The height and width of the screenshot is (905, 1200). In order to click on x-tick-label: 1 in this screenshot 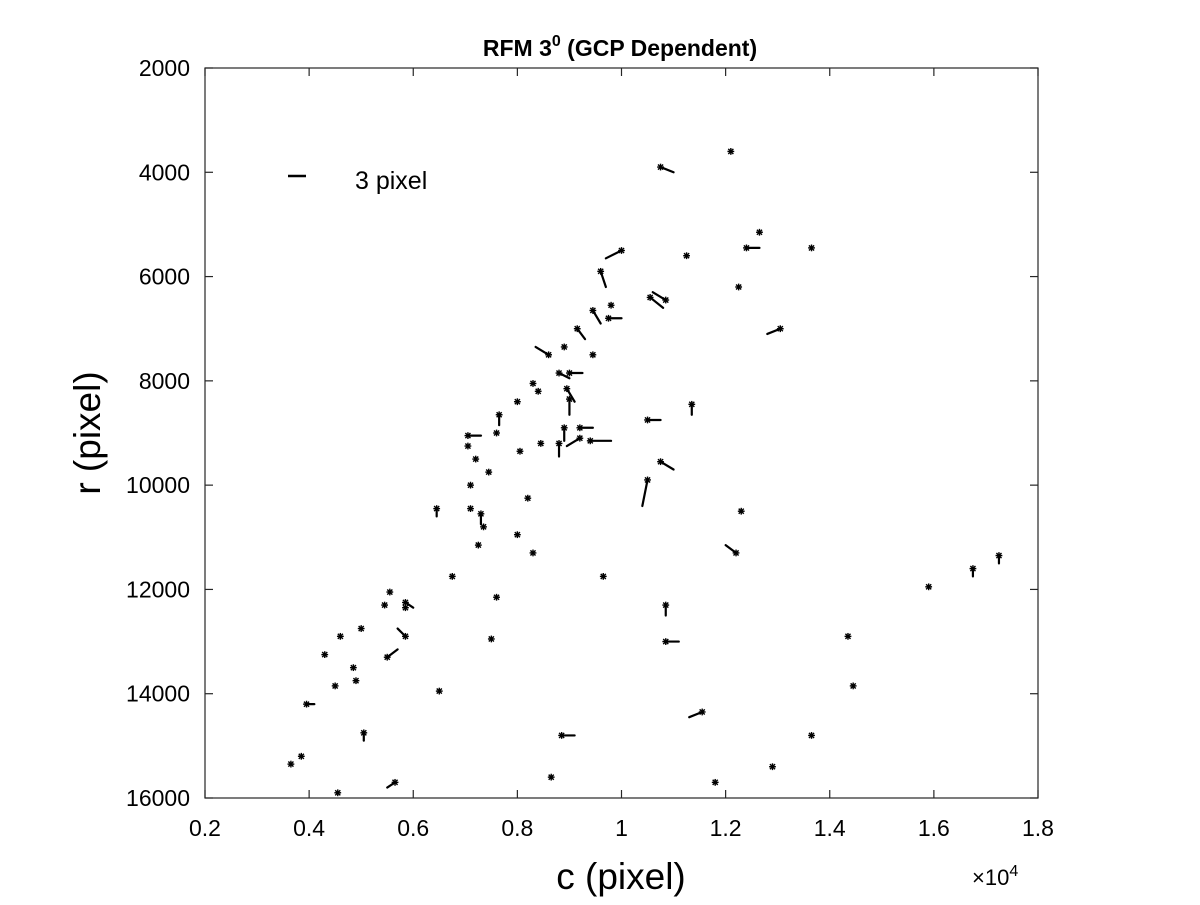, I will do `click(621, 828)`.